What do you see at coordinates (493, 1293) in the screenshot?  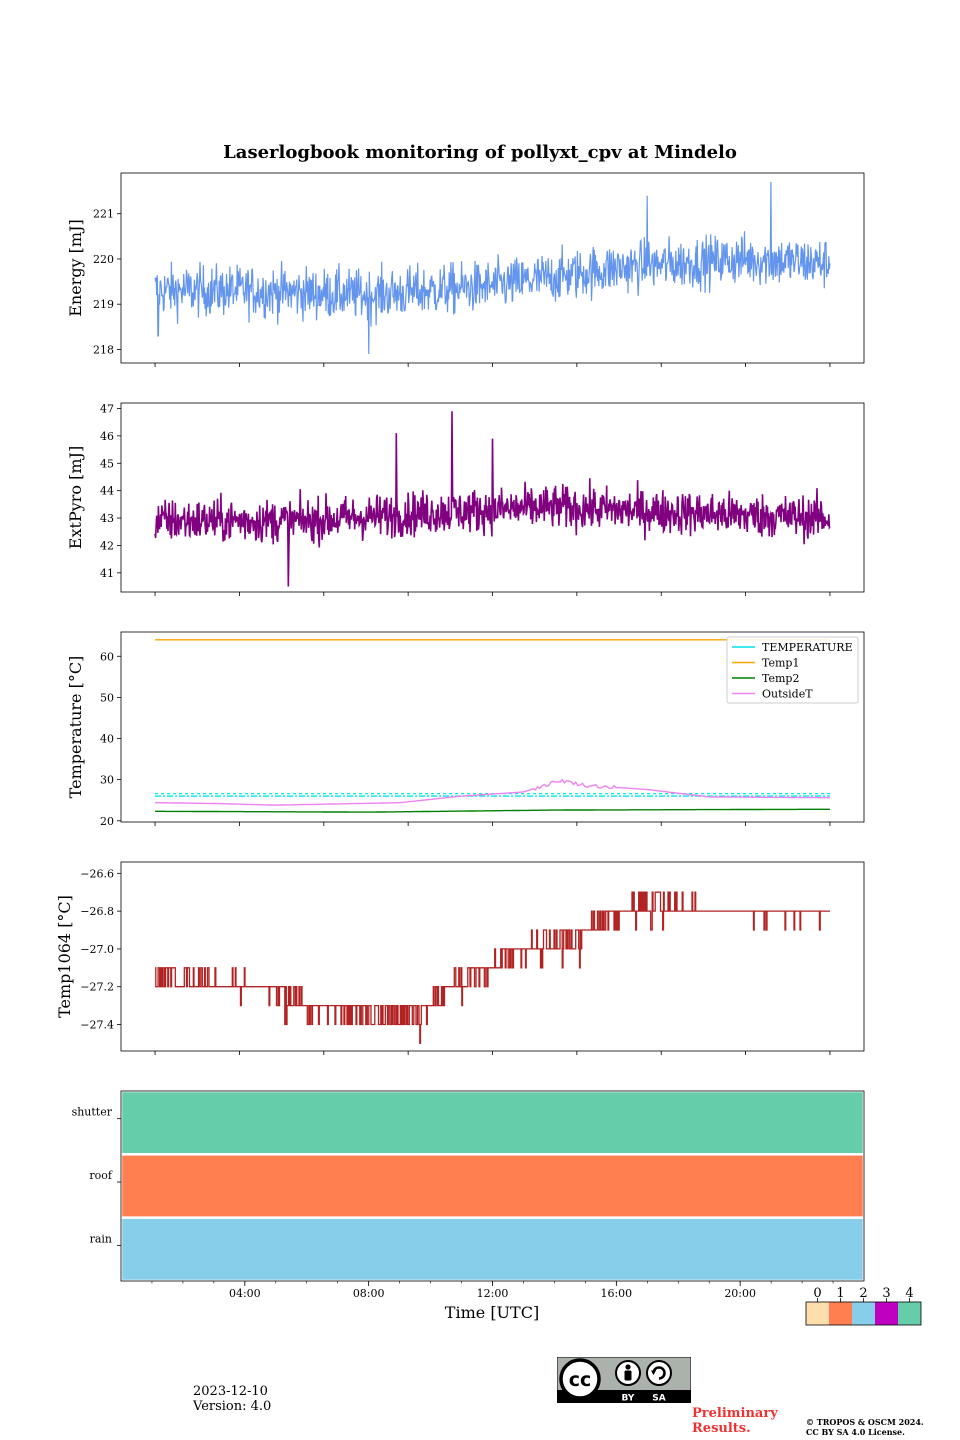 I see `x-tick-label: 12:00` at bounding box center [493, 1293].